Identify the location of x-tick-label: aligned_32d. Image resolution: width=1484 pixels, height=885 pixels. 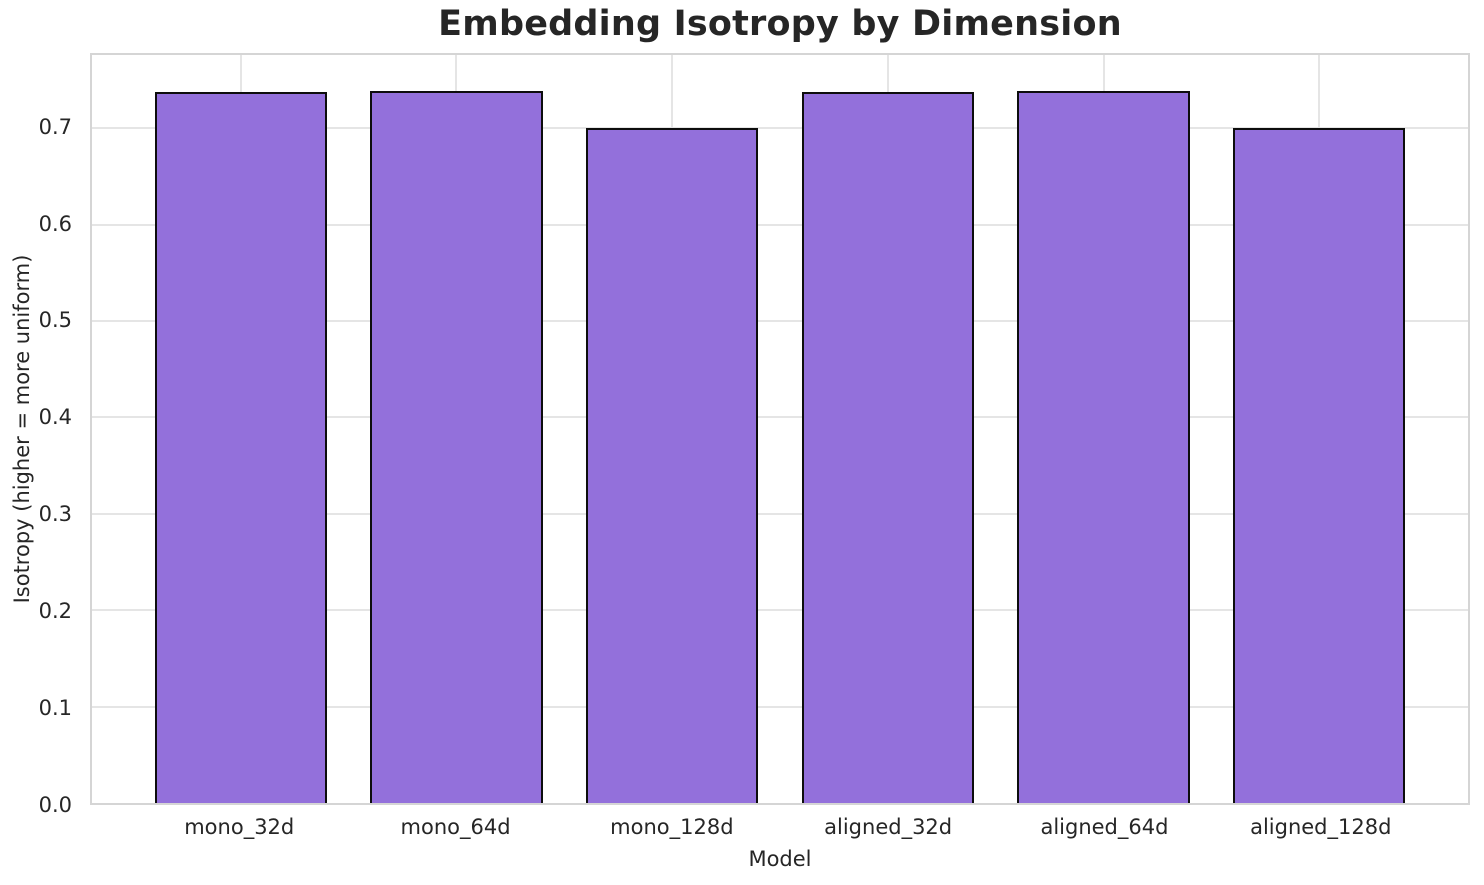
(888, 827).